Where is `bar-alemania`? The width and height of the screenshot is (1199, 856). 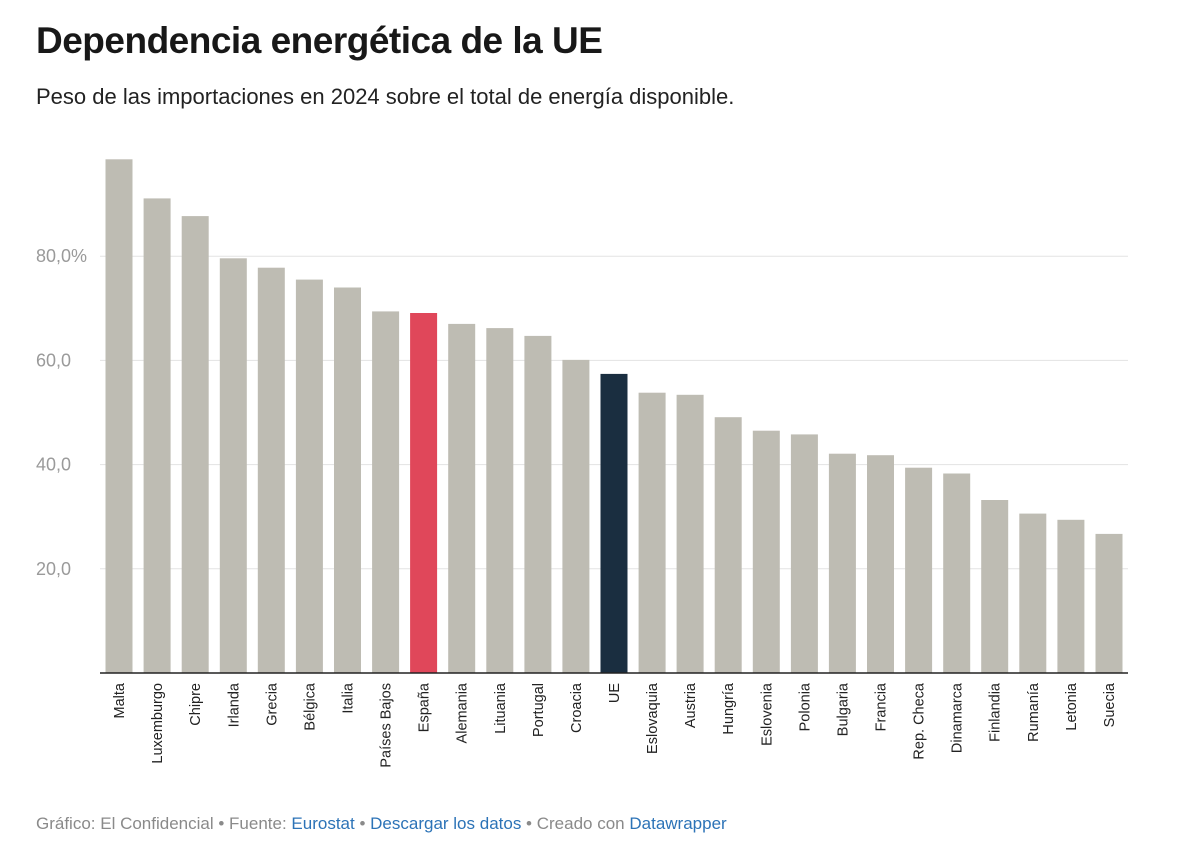 bar-alemania is located at coordinates (462, 498).